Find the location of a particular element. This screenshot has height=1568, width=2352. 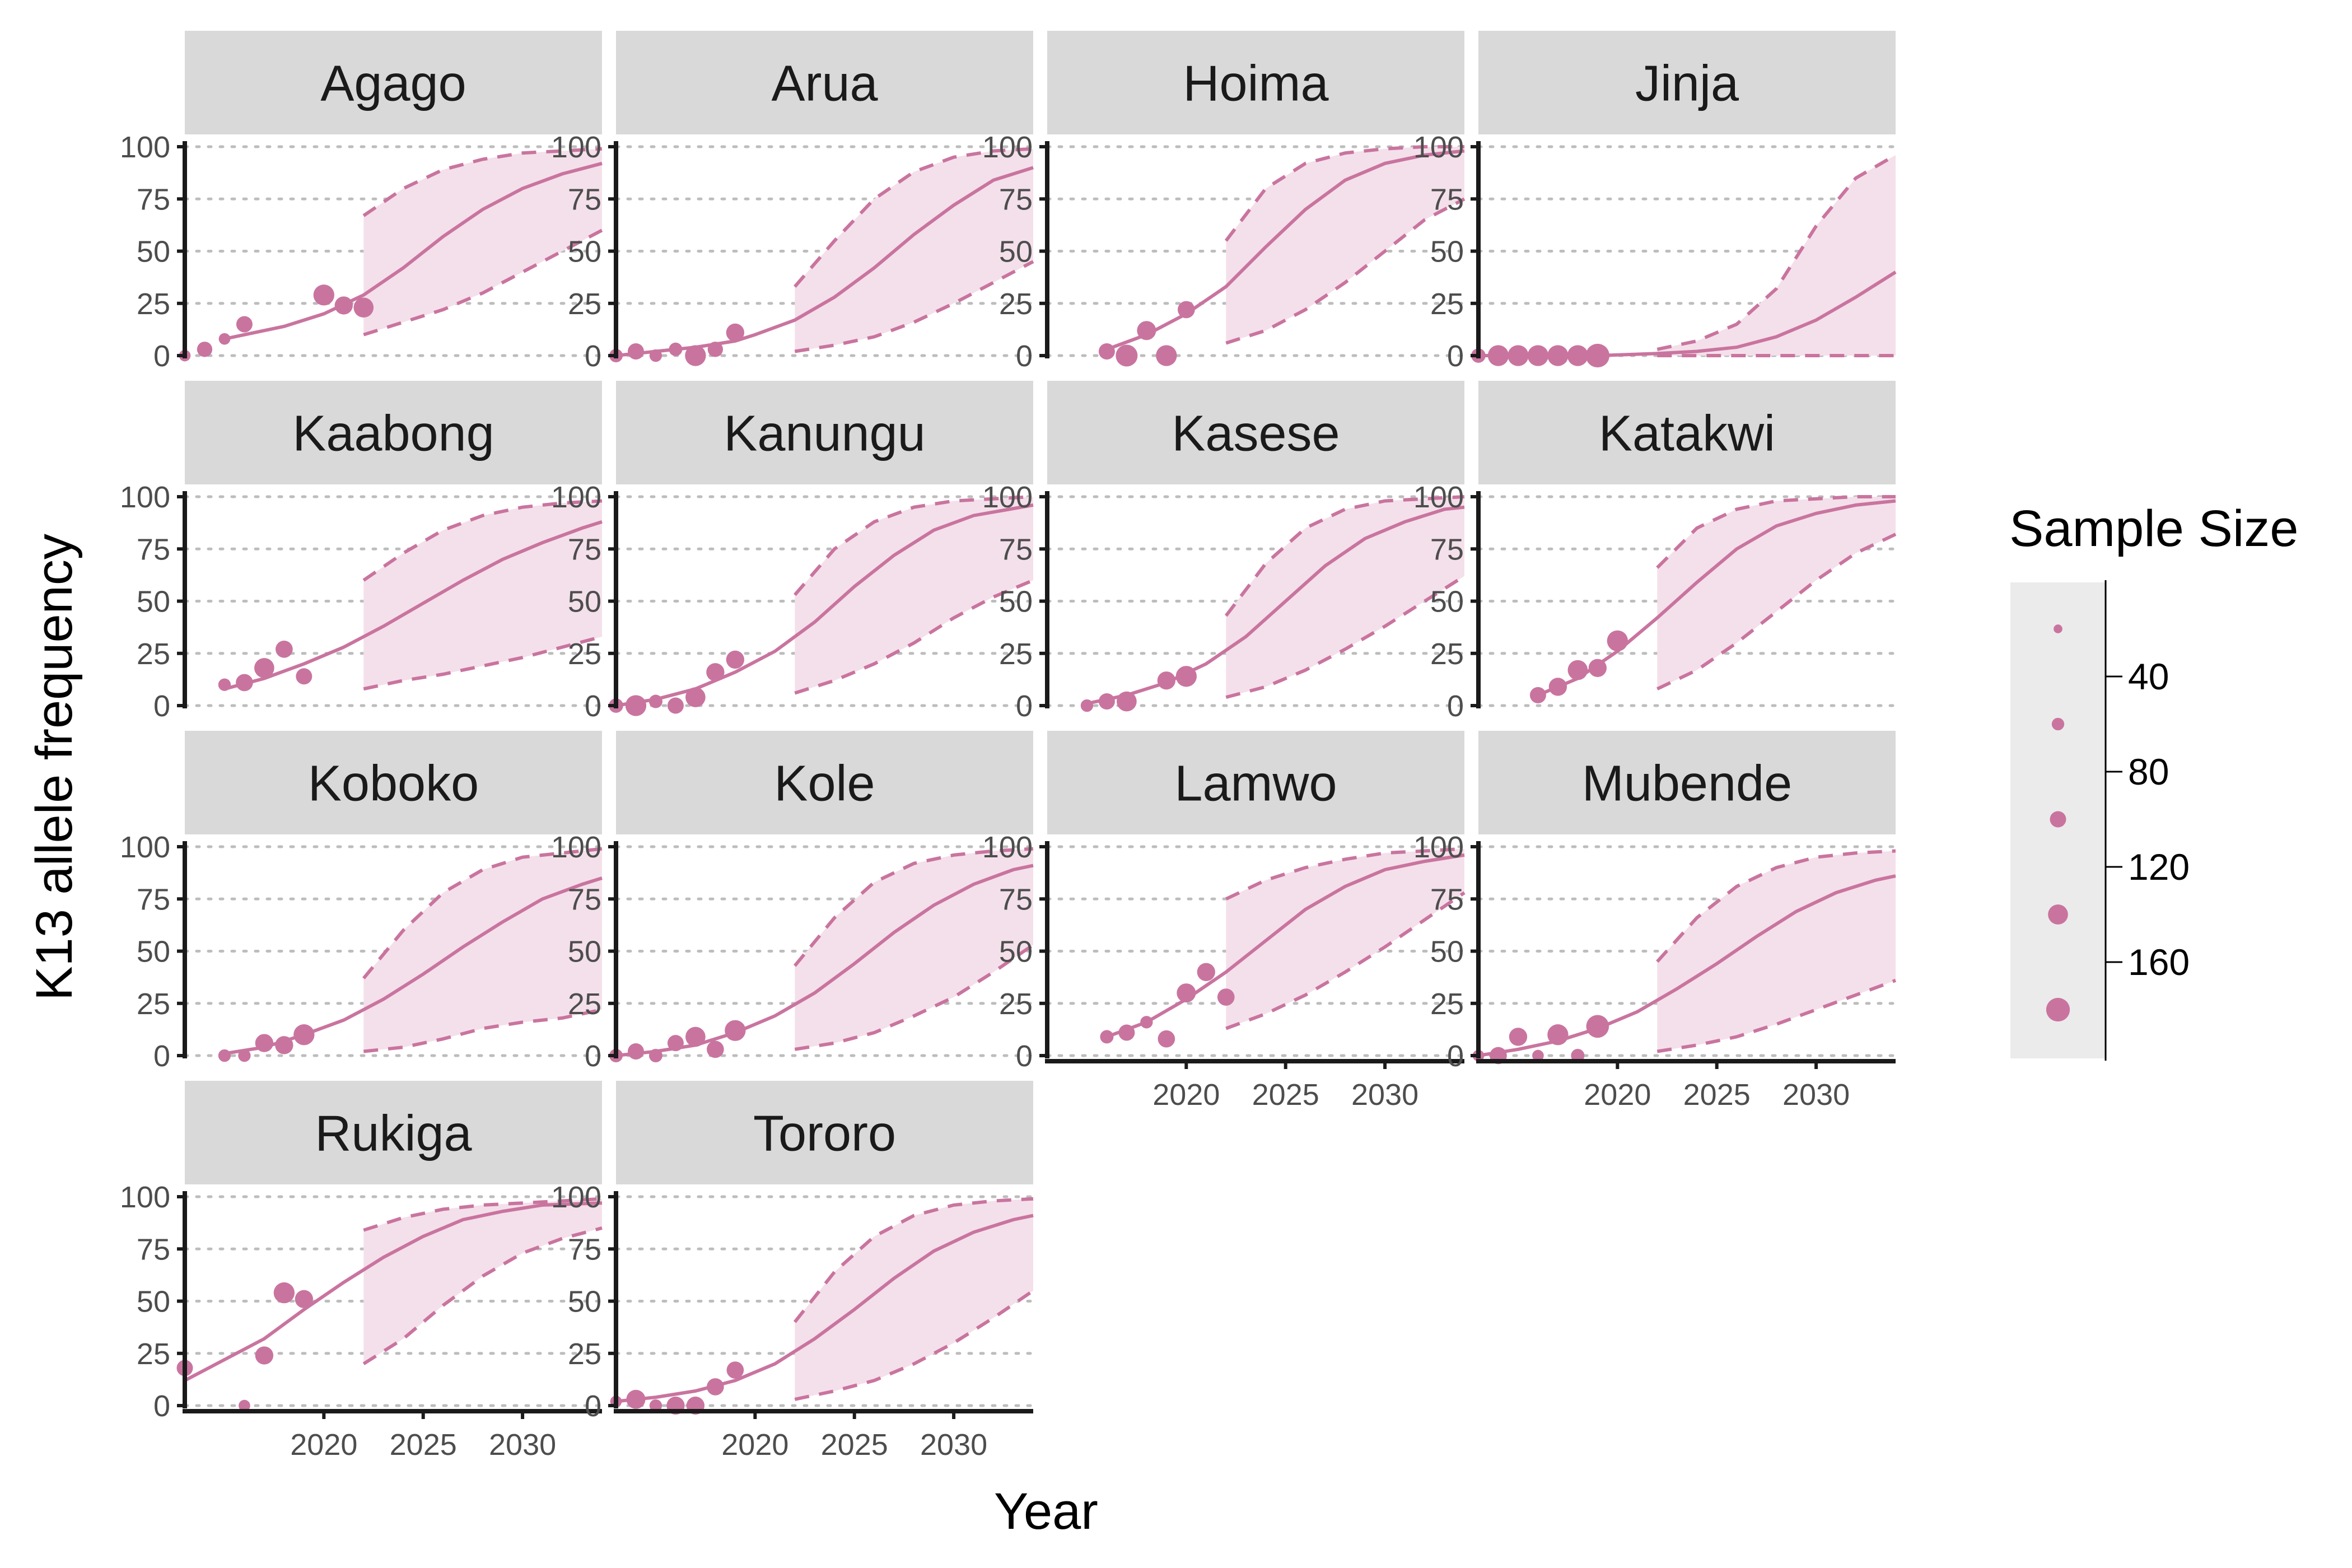

panel-tororo: Tororo 0 25 50 75 100 2020 2025 2030 is located at coordinates (793, 1271).